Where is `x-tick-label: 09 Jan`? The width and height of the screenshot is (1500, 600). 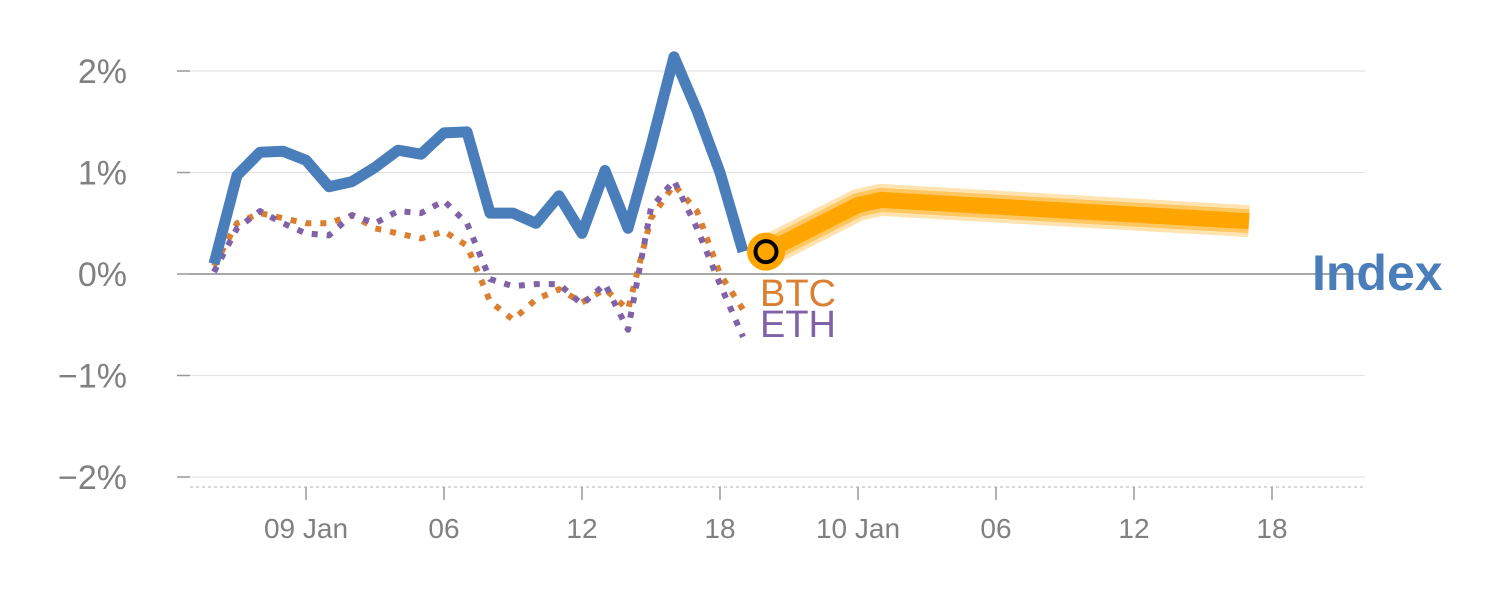
x-tick-label: 09 Jan is located at coordinates (306, 528).